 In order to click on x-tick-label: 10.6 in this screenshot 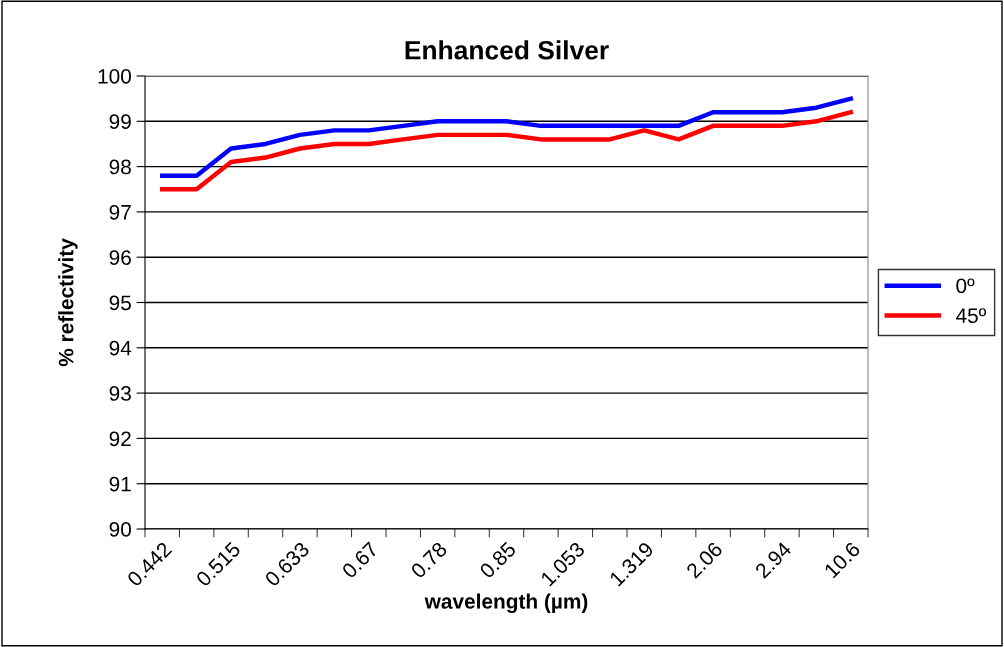, I will do `click(842, 560)`.